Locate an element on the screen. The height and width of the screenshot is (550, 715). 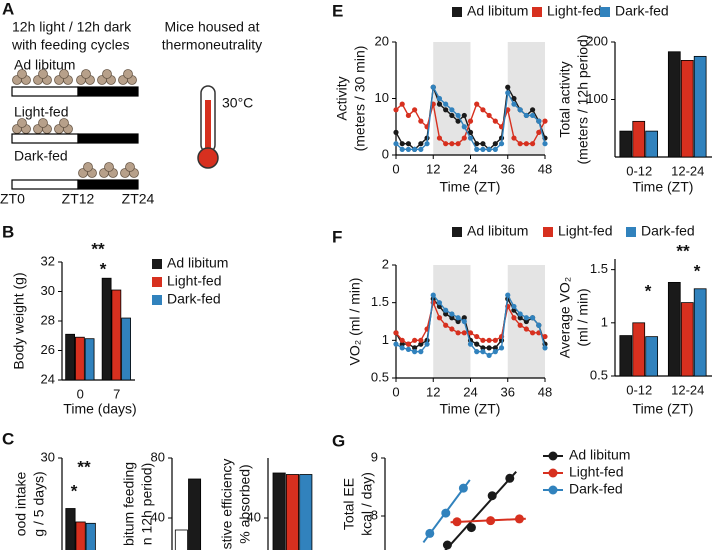
y-tick-label: 80 is located at coordinates (158, 456).